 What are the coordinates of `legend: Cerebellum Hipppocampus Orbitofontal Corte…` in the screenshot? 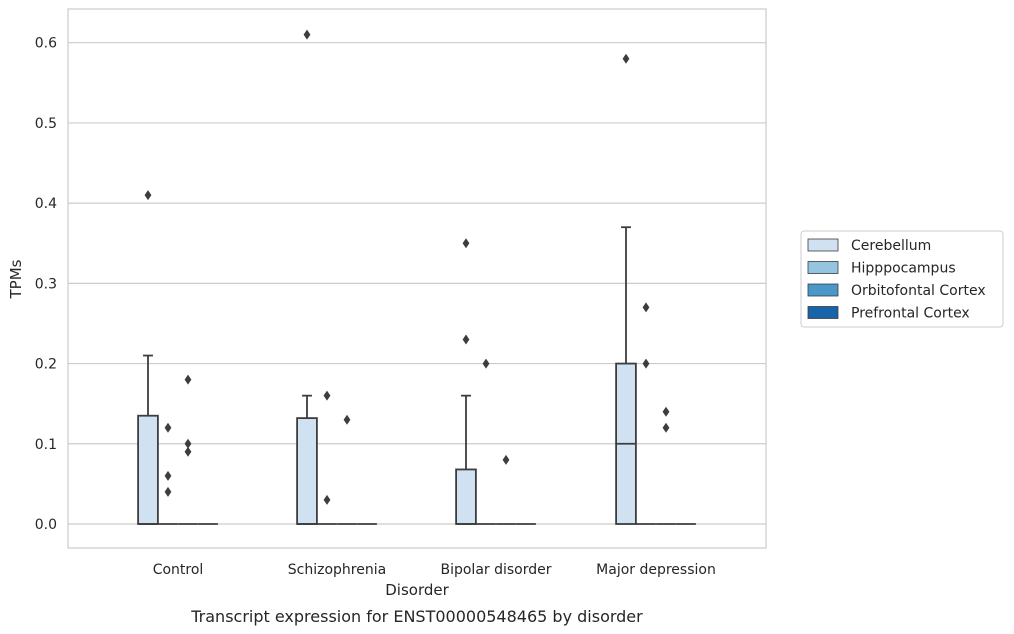 It's located at (902, 279).